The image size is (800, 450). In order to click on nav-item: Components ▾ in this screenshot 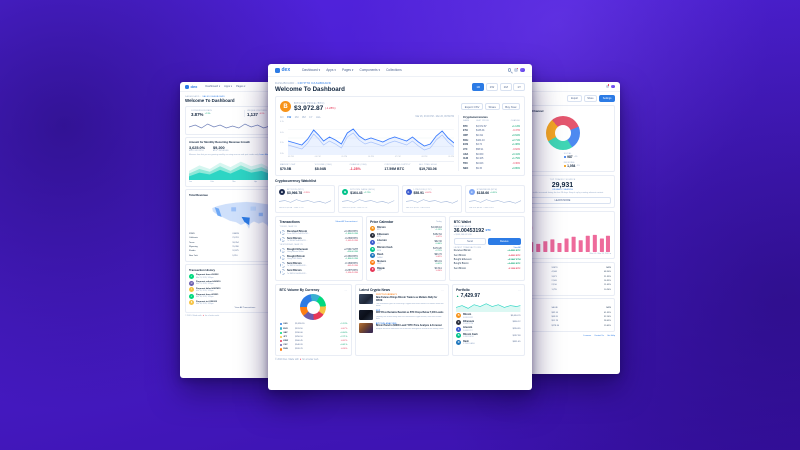, I will do `click(370, 70)`.